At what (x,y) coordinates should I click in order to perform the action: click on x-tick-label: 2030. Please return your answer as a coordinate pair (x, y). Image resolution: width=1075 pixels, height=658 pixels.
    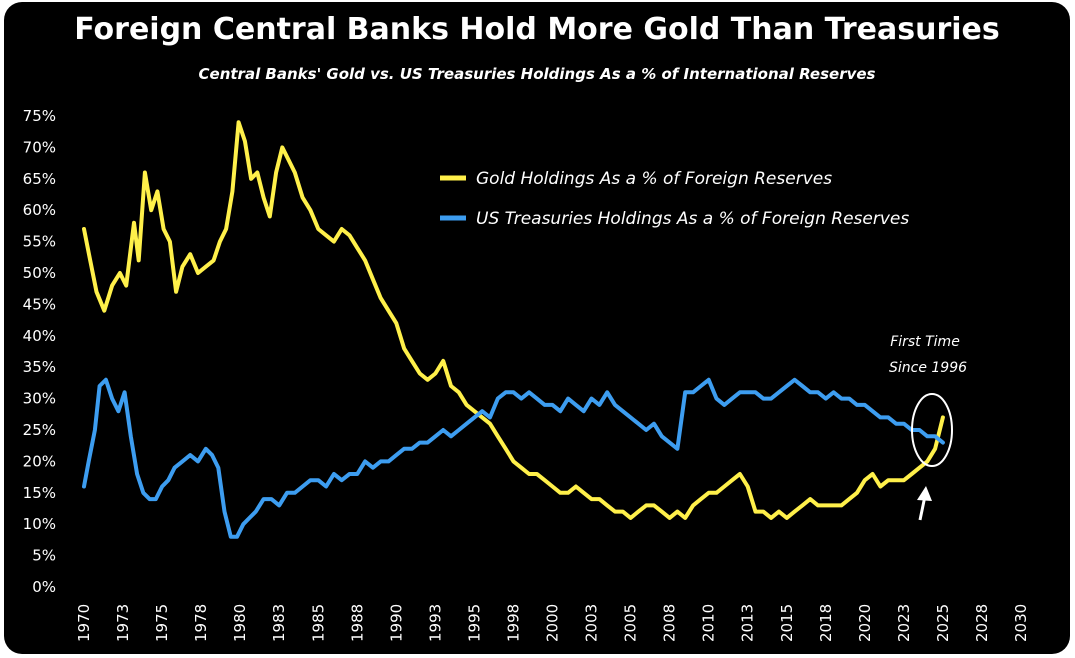
    Looking at the image, I should click on (1021, 623).